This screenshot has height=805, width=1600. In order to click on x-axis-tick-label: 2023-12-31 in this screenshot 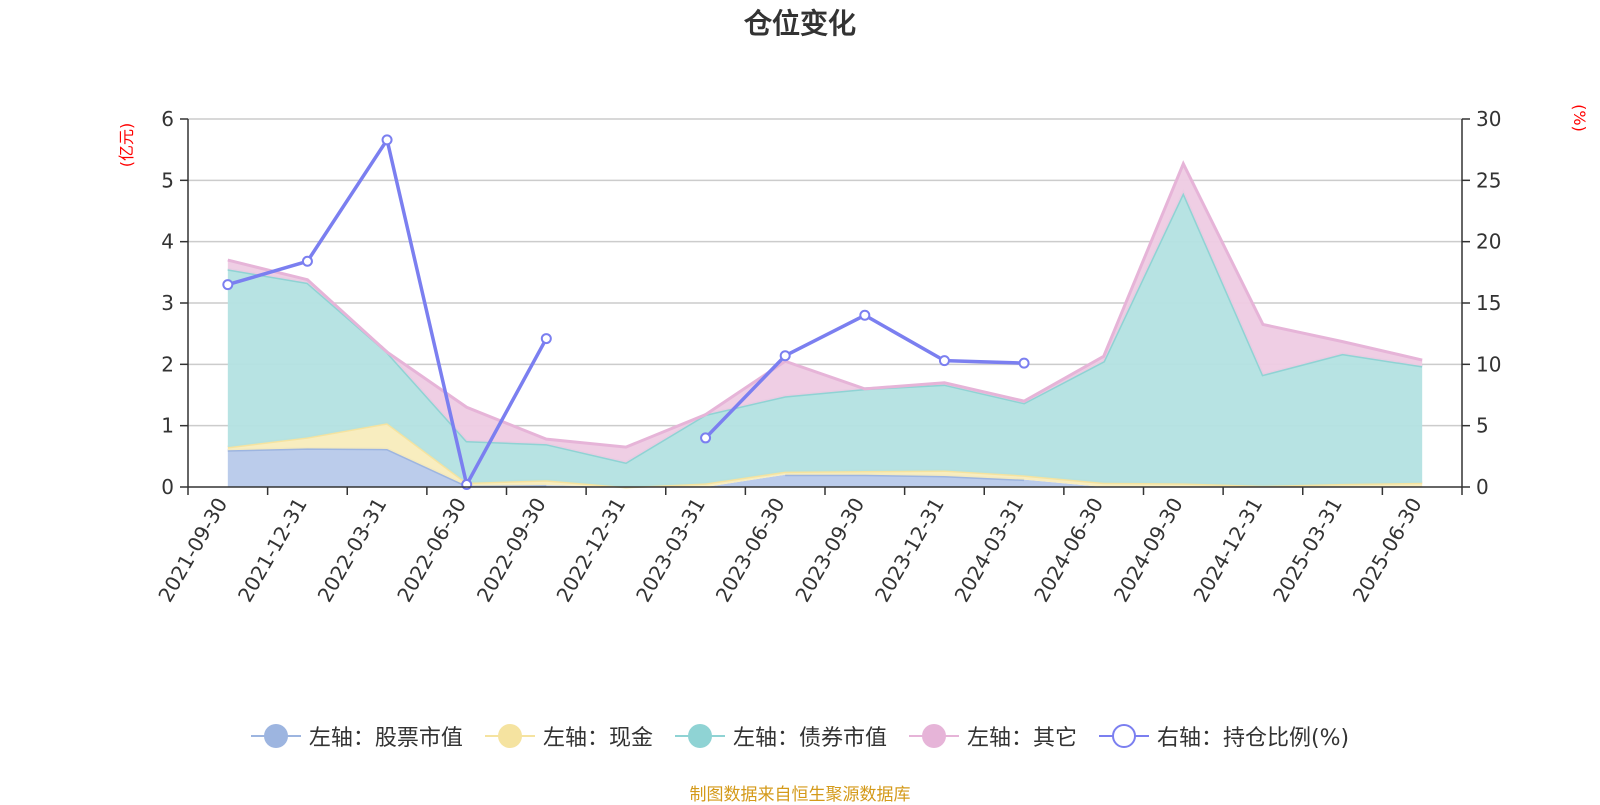, I will do `click(909, 550)`.